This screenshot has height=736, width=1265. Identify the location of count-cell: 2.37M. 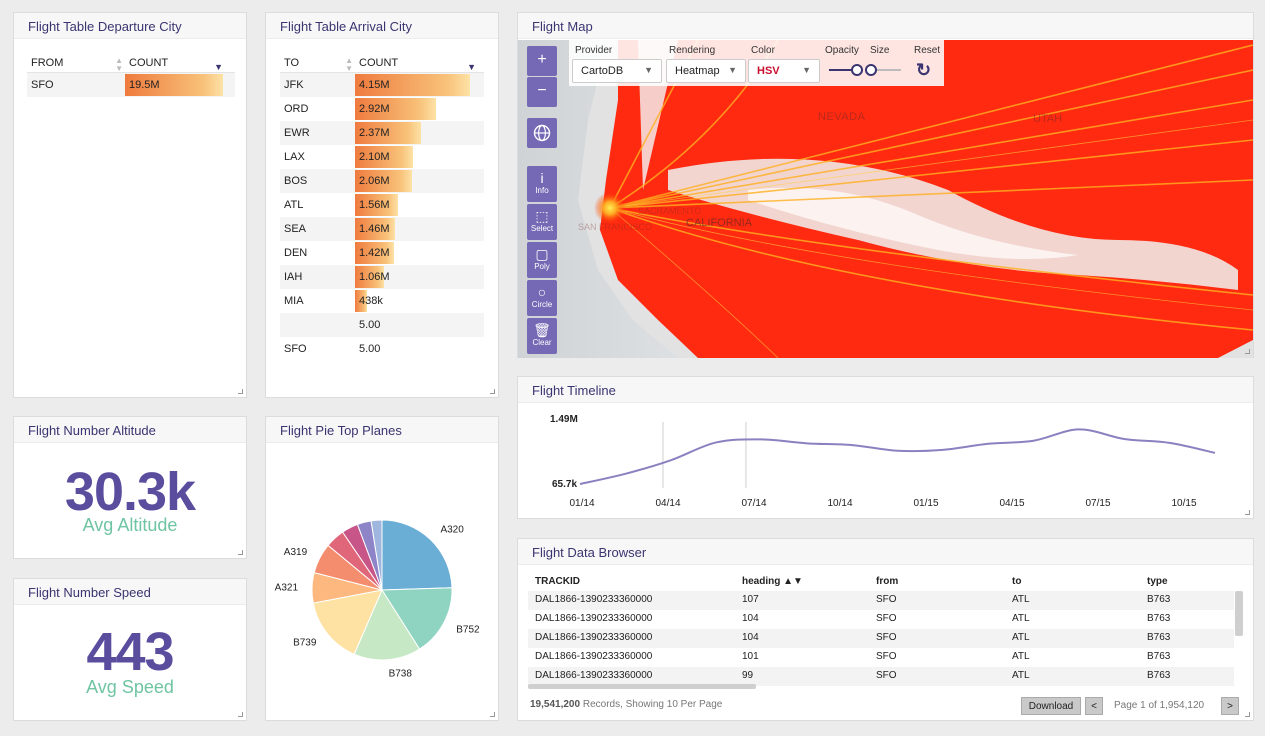
(416, 133).